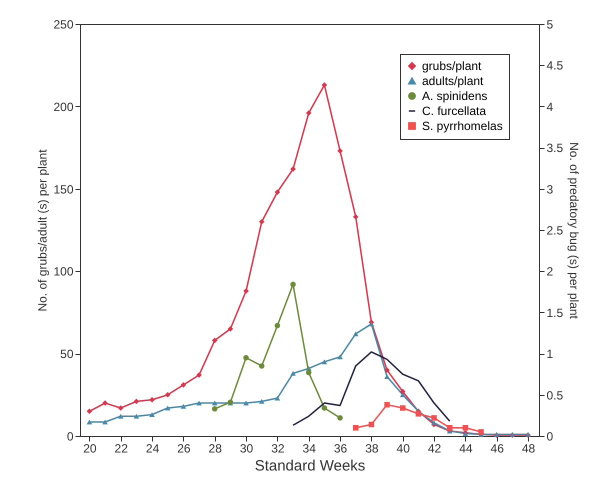 Image resolution: width=603 pixels, height=502 pixels. What do you see at coordinates (309, 449) in the screenshot?
I see `x-tick-label: 34` at bounding box center [309, 449].